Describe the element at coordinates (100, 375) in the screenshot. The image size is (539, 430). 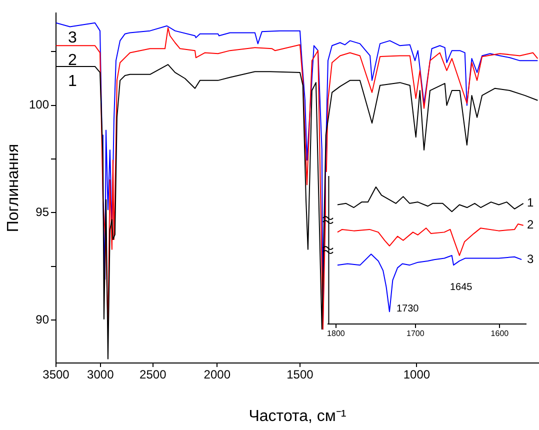
I see `x-tick-label: 3000` at that location.